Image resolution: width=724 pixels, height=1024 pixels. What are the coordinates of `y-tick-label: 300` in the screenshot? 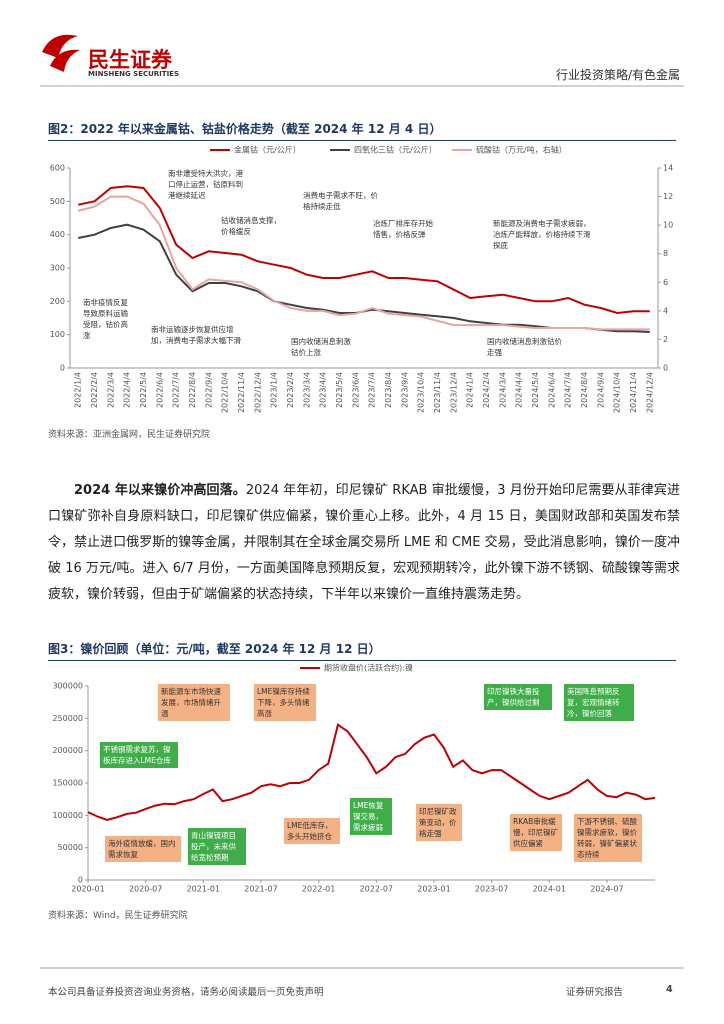 It's located at (57, 268).